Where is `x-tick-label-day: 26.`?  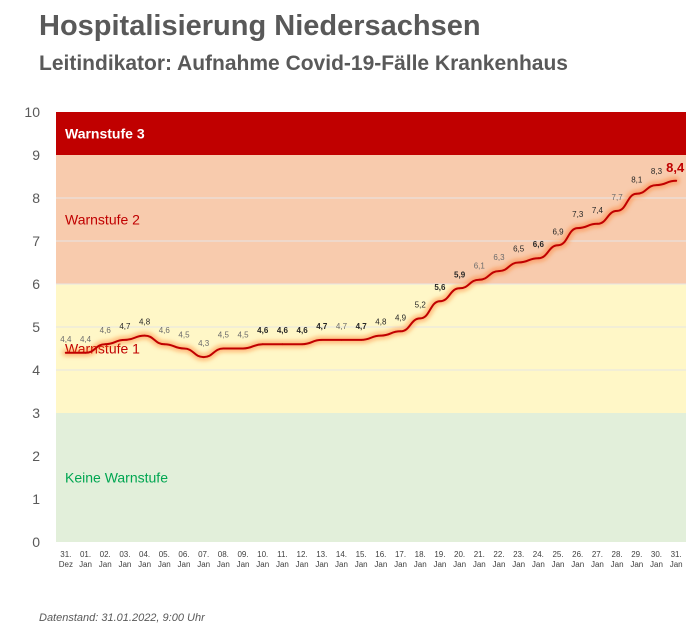
x-tick-label-day: 26. is located at coordinates (577, 554).